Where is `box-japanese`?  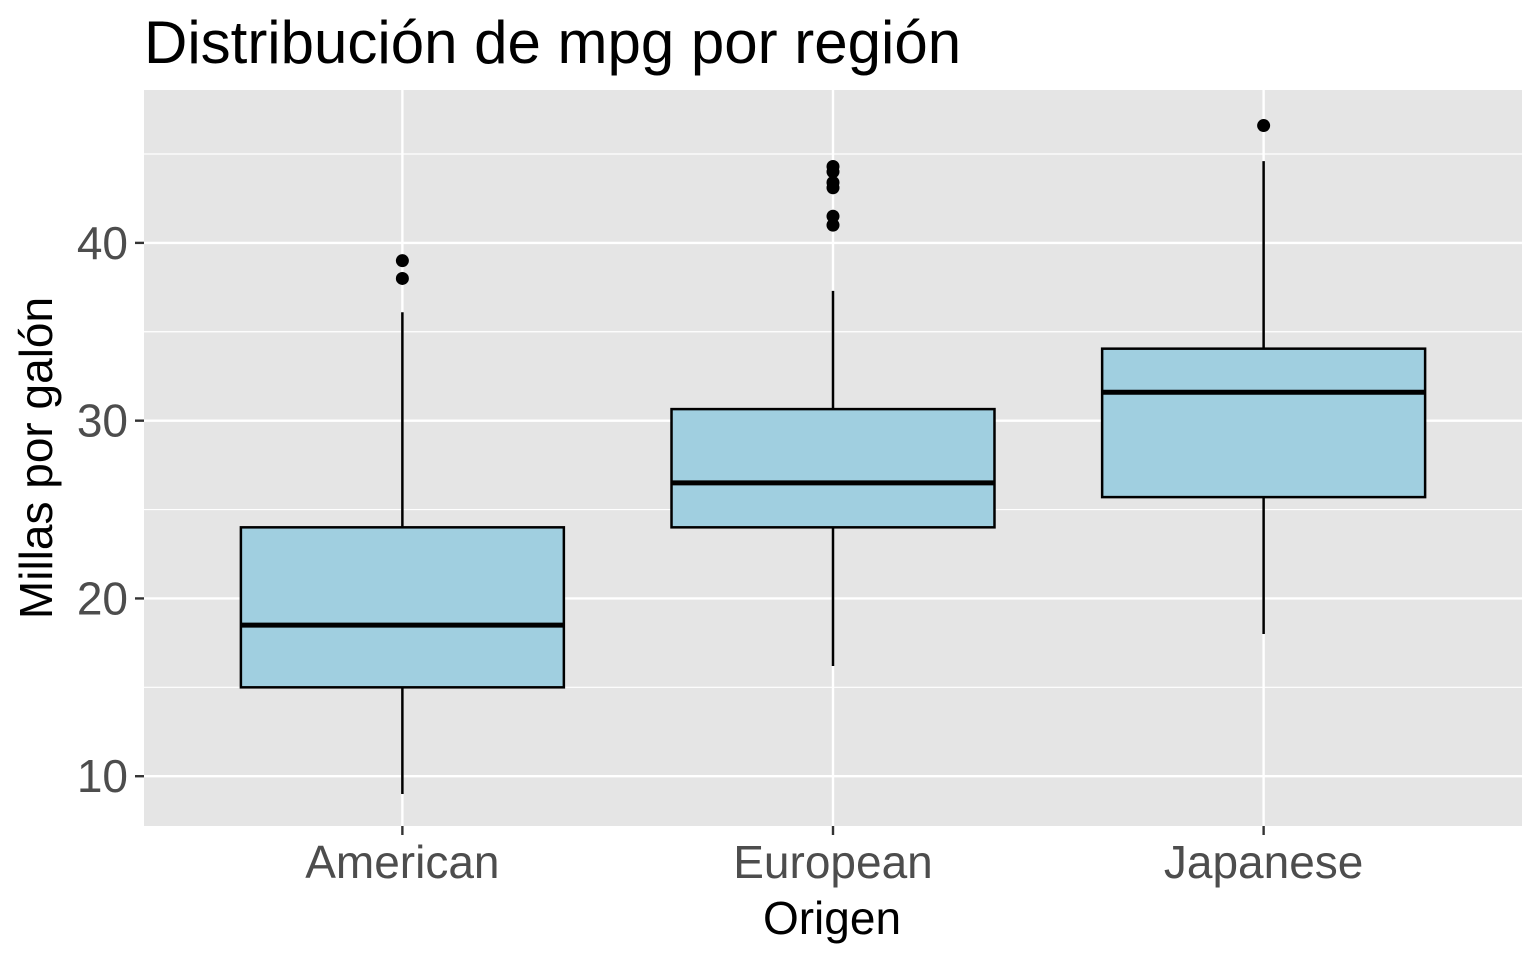 box-japanese is located at coordinates (1263, 376).